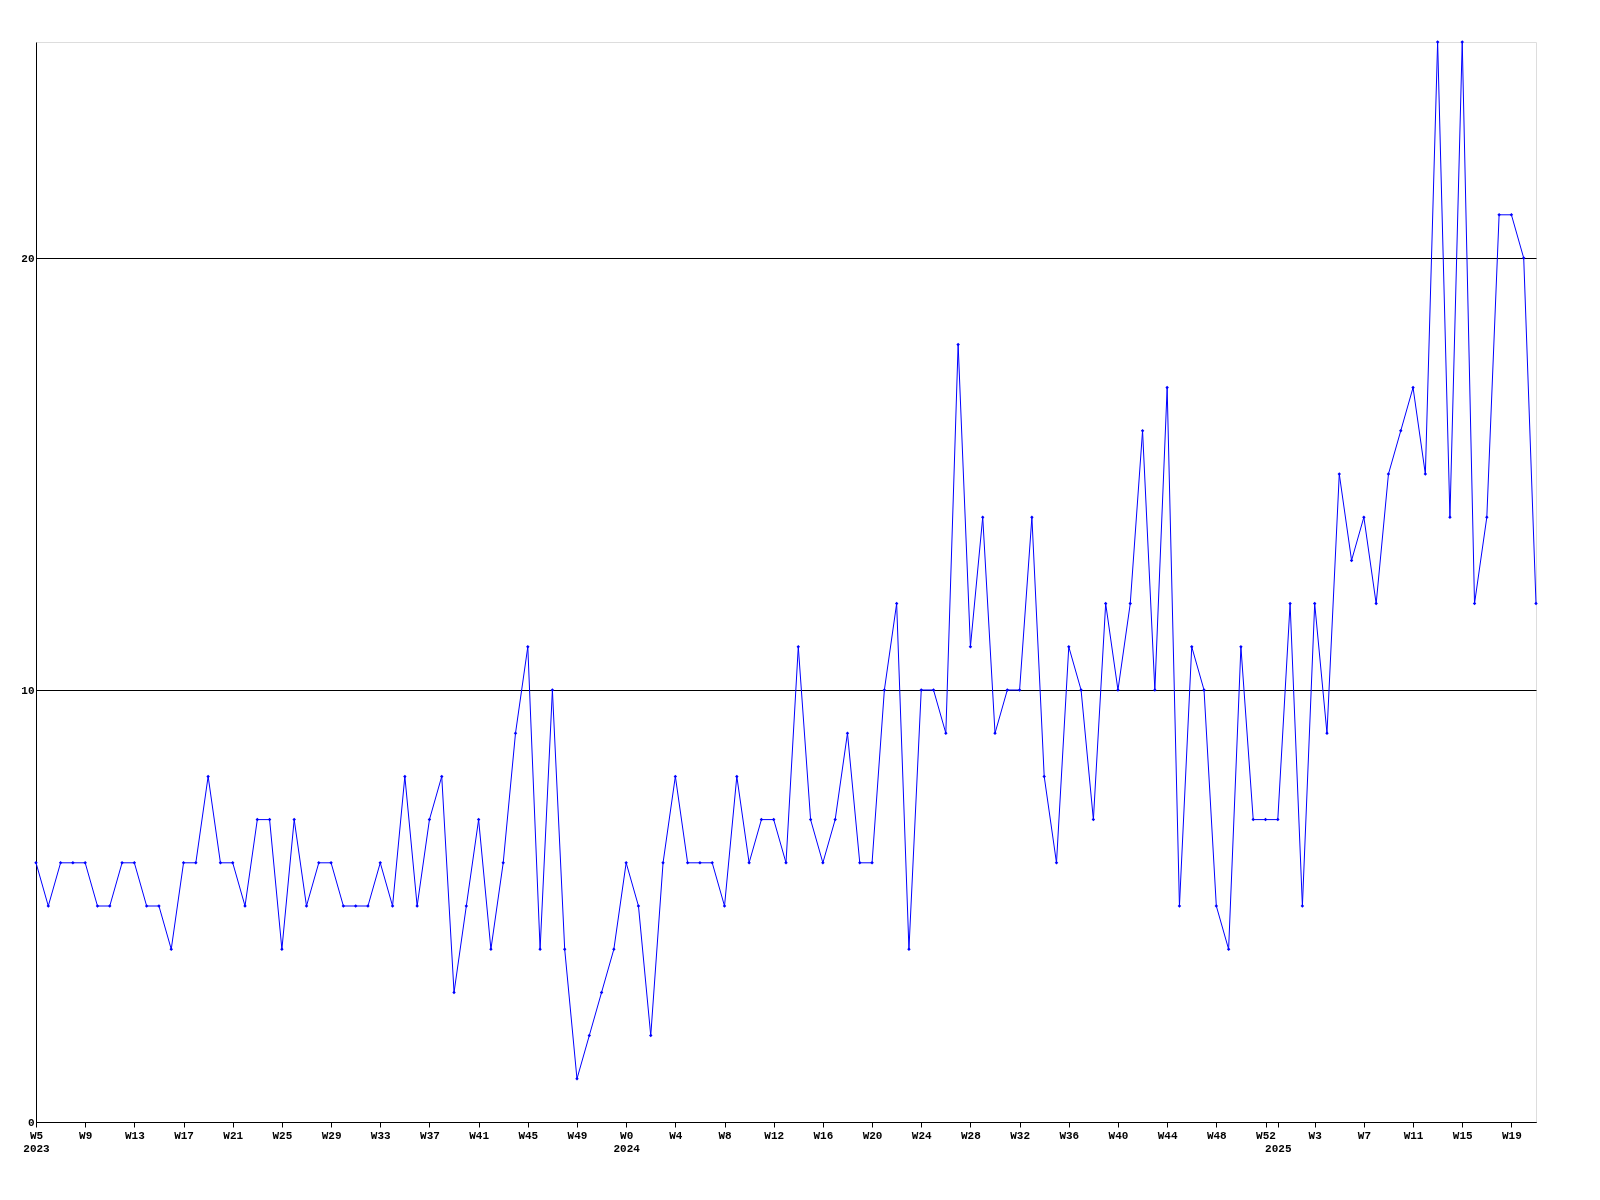 The image size is (1600, 1200). I want to click on x-tick-label: W5 2023, so click(37, 1142).